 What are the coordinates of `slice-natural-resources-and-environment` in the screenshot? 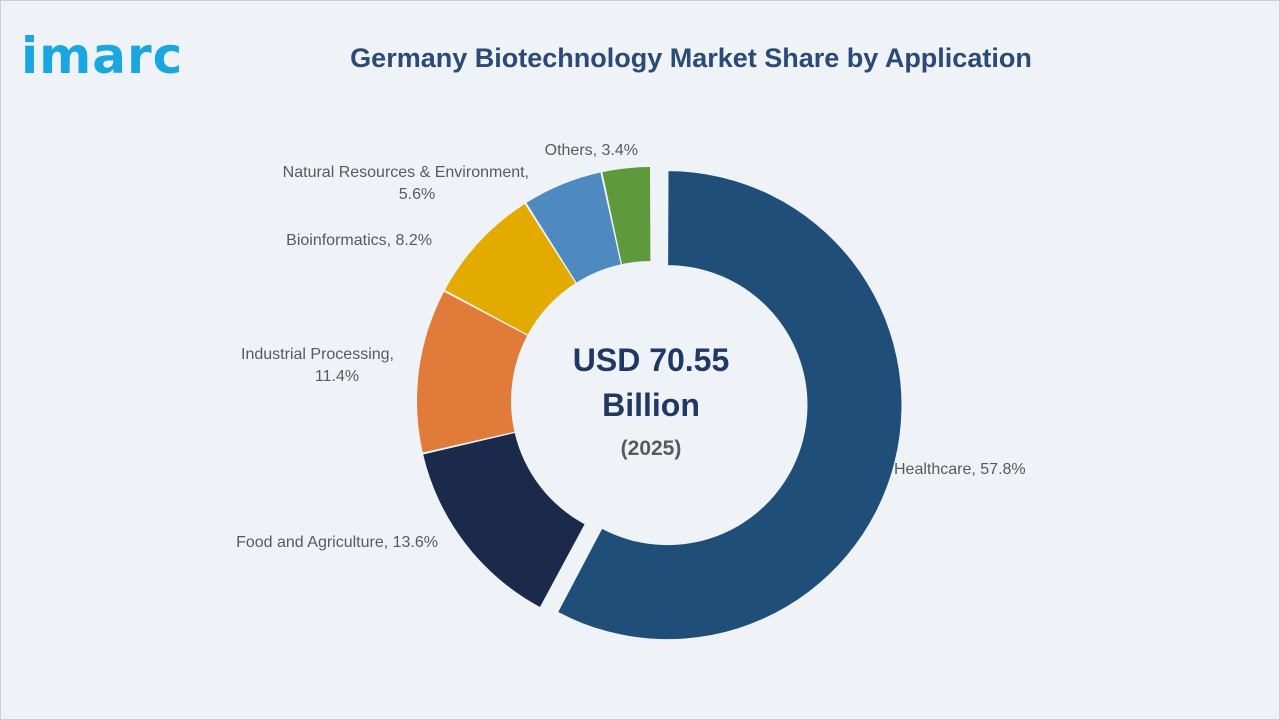 It's located at (573, 227).